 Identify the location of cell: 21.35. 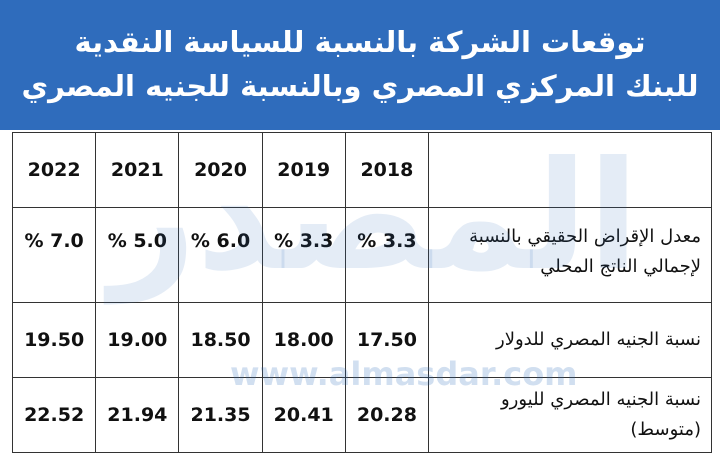
(220, 415).